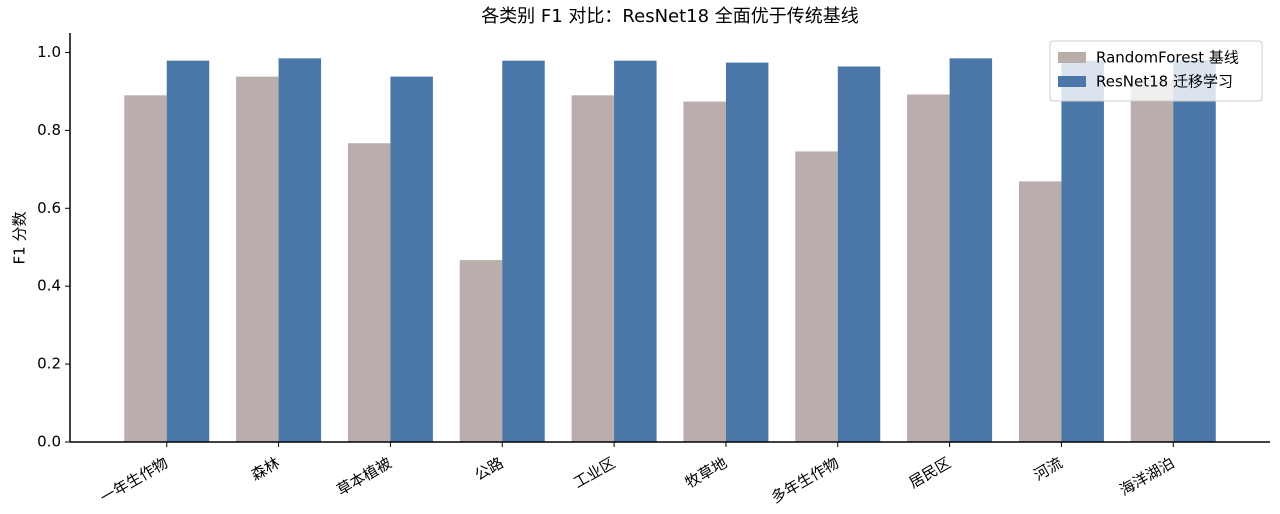  What do you see at coordinates (1048, 469) in the screenshot?
I see `x-tick-label: 河流` at bounding box center [1048, 469].